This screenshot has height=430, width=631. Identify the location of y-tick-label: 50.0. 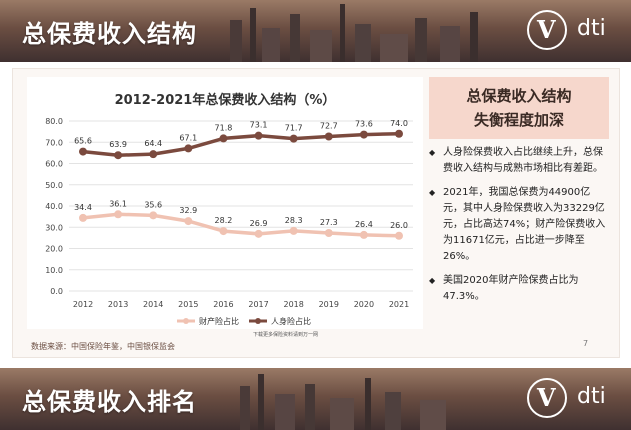
(54, 185).